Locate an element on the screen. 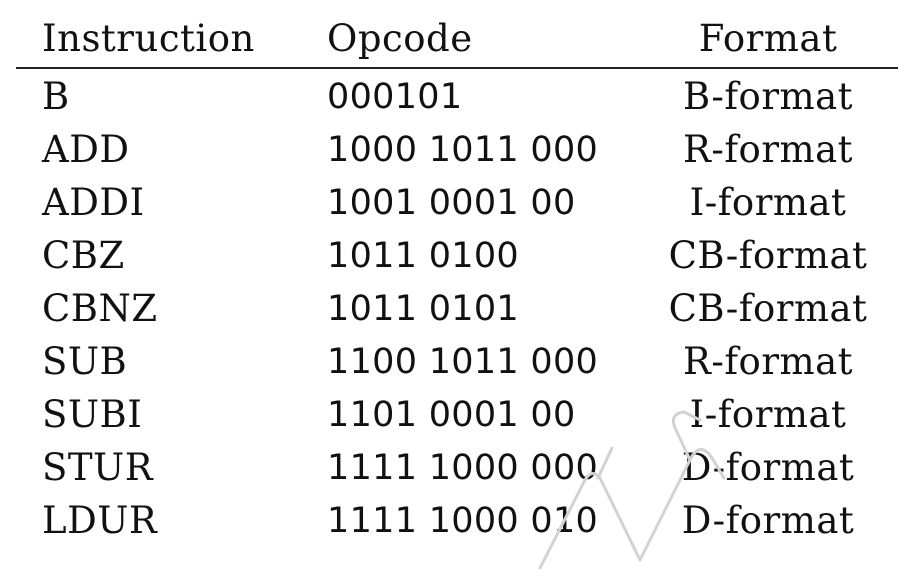 This screenshot has height=580, width=908. header-instruction: Instruction is located at coordinates (148, 38).